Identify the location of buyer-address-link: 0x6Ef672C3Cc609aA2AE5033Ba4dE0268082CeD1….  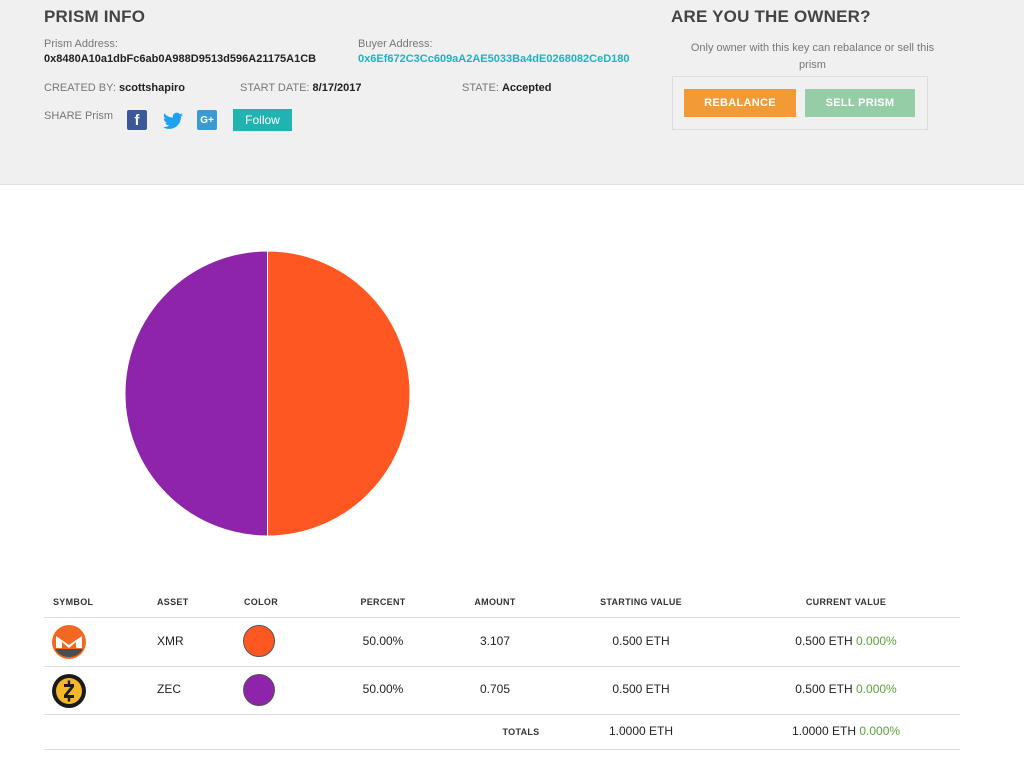
(494, 59).